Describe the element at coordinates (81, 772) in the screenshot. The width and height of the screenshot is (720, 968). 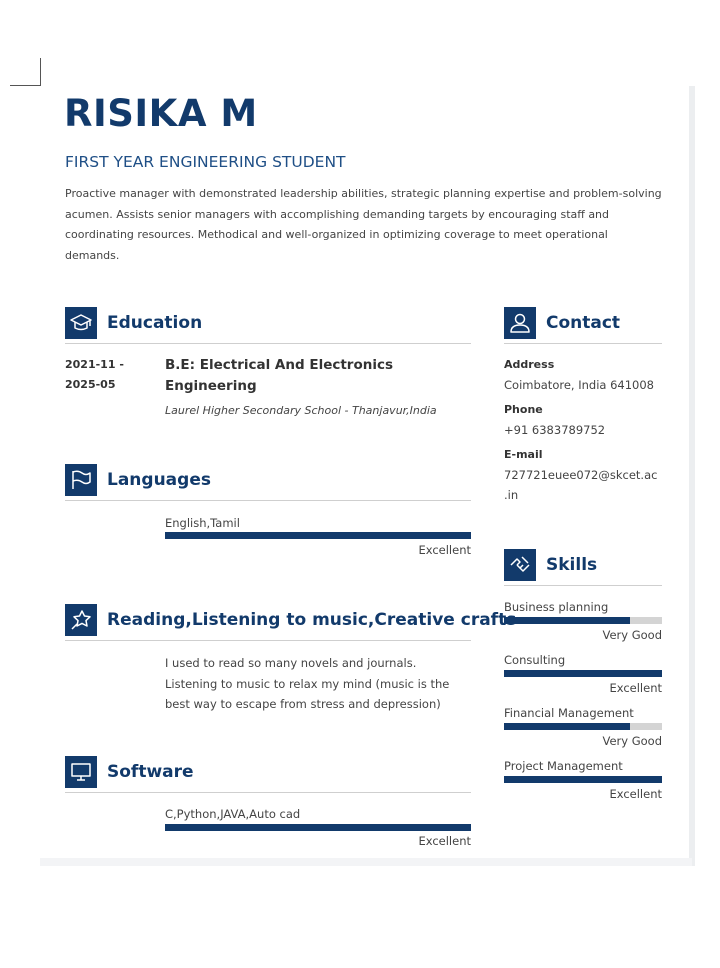
I see `monitor-icon` at that location.